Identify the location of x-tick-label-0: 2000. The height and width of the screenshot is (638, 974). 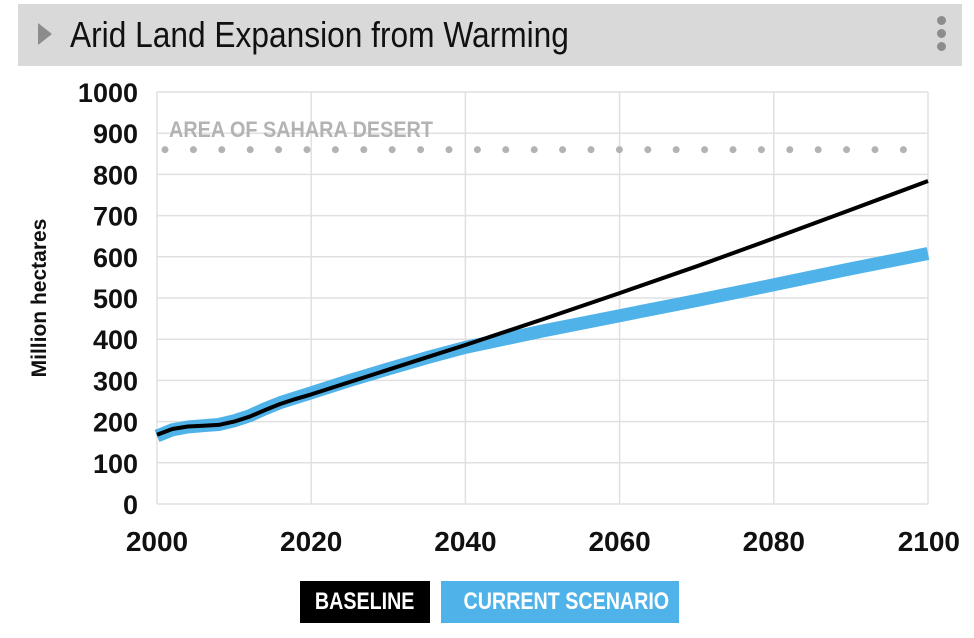
(157, 541).